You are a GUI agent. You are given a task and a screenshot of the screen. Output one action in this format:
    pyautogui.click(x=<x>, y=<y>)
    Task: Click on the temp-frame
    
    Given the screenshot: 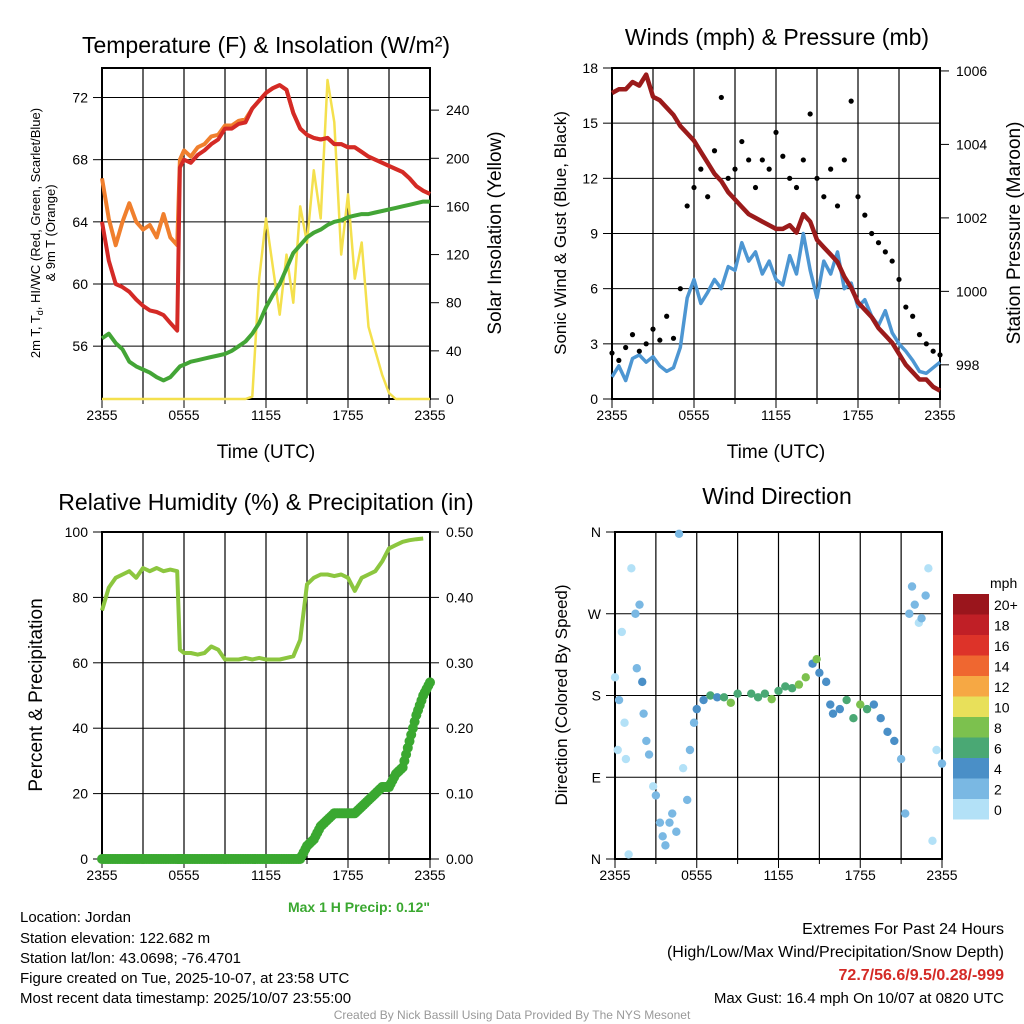 What is the action you would take?
    pyautogui.click(x=266, y=233)
    